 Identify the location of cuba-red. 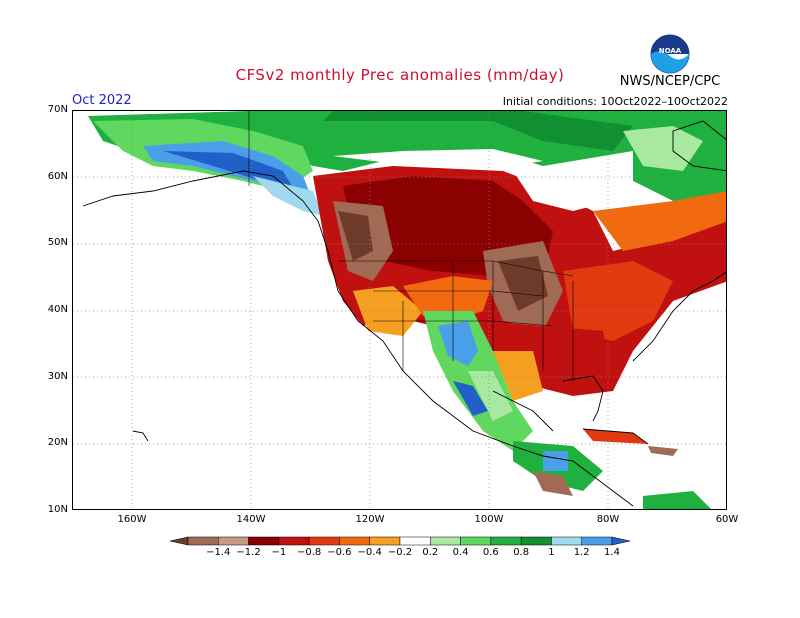
(615, 436).